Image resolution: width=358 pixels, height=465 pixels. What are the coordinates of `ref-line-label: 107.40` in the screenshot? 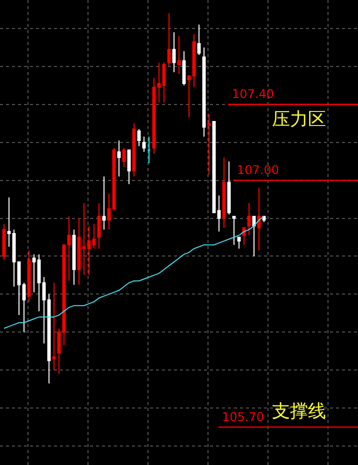 It's located at (253, 94).